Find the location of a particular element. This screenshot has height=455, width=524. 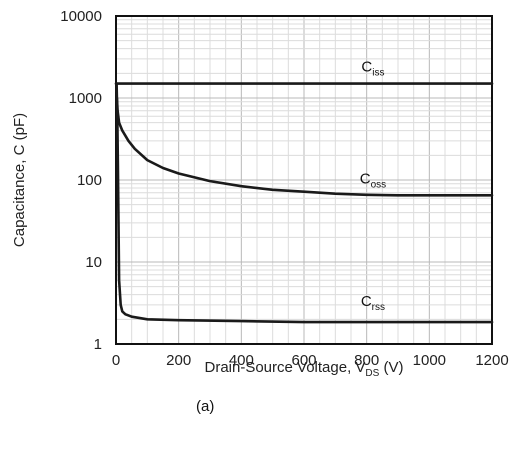

x-tick-label: 800 is located at coordinates (366, 360).